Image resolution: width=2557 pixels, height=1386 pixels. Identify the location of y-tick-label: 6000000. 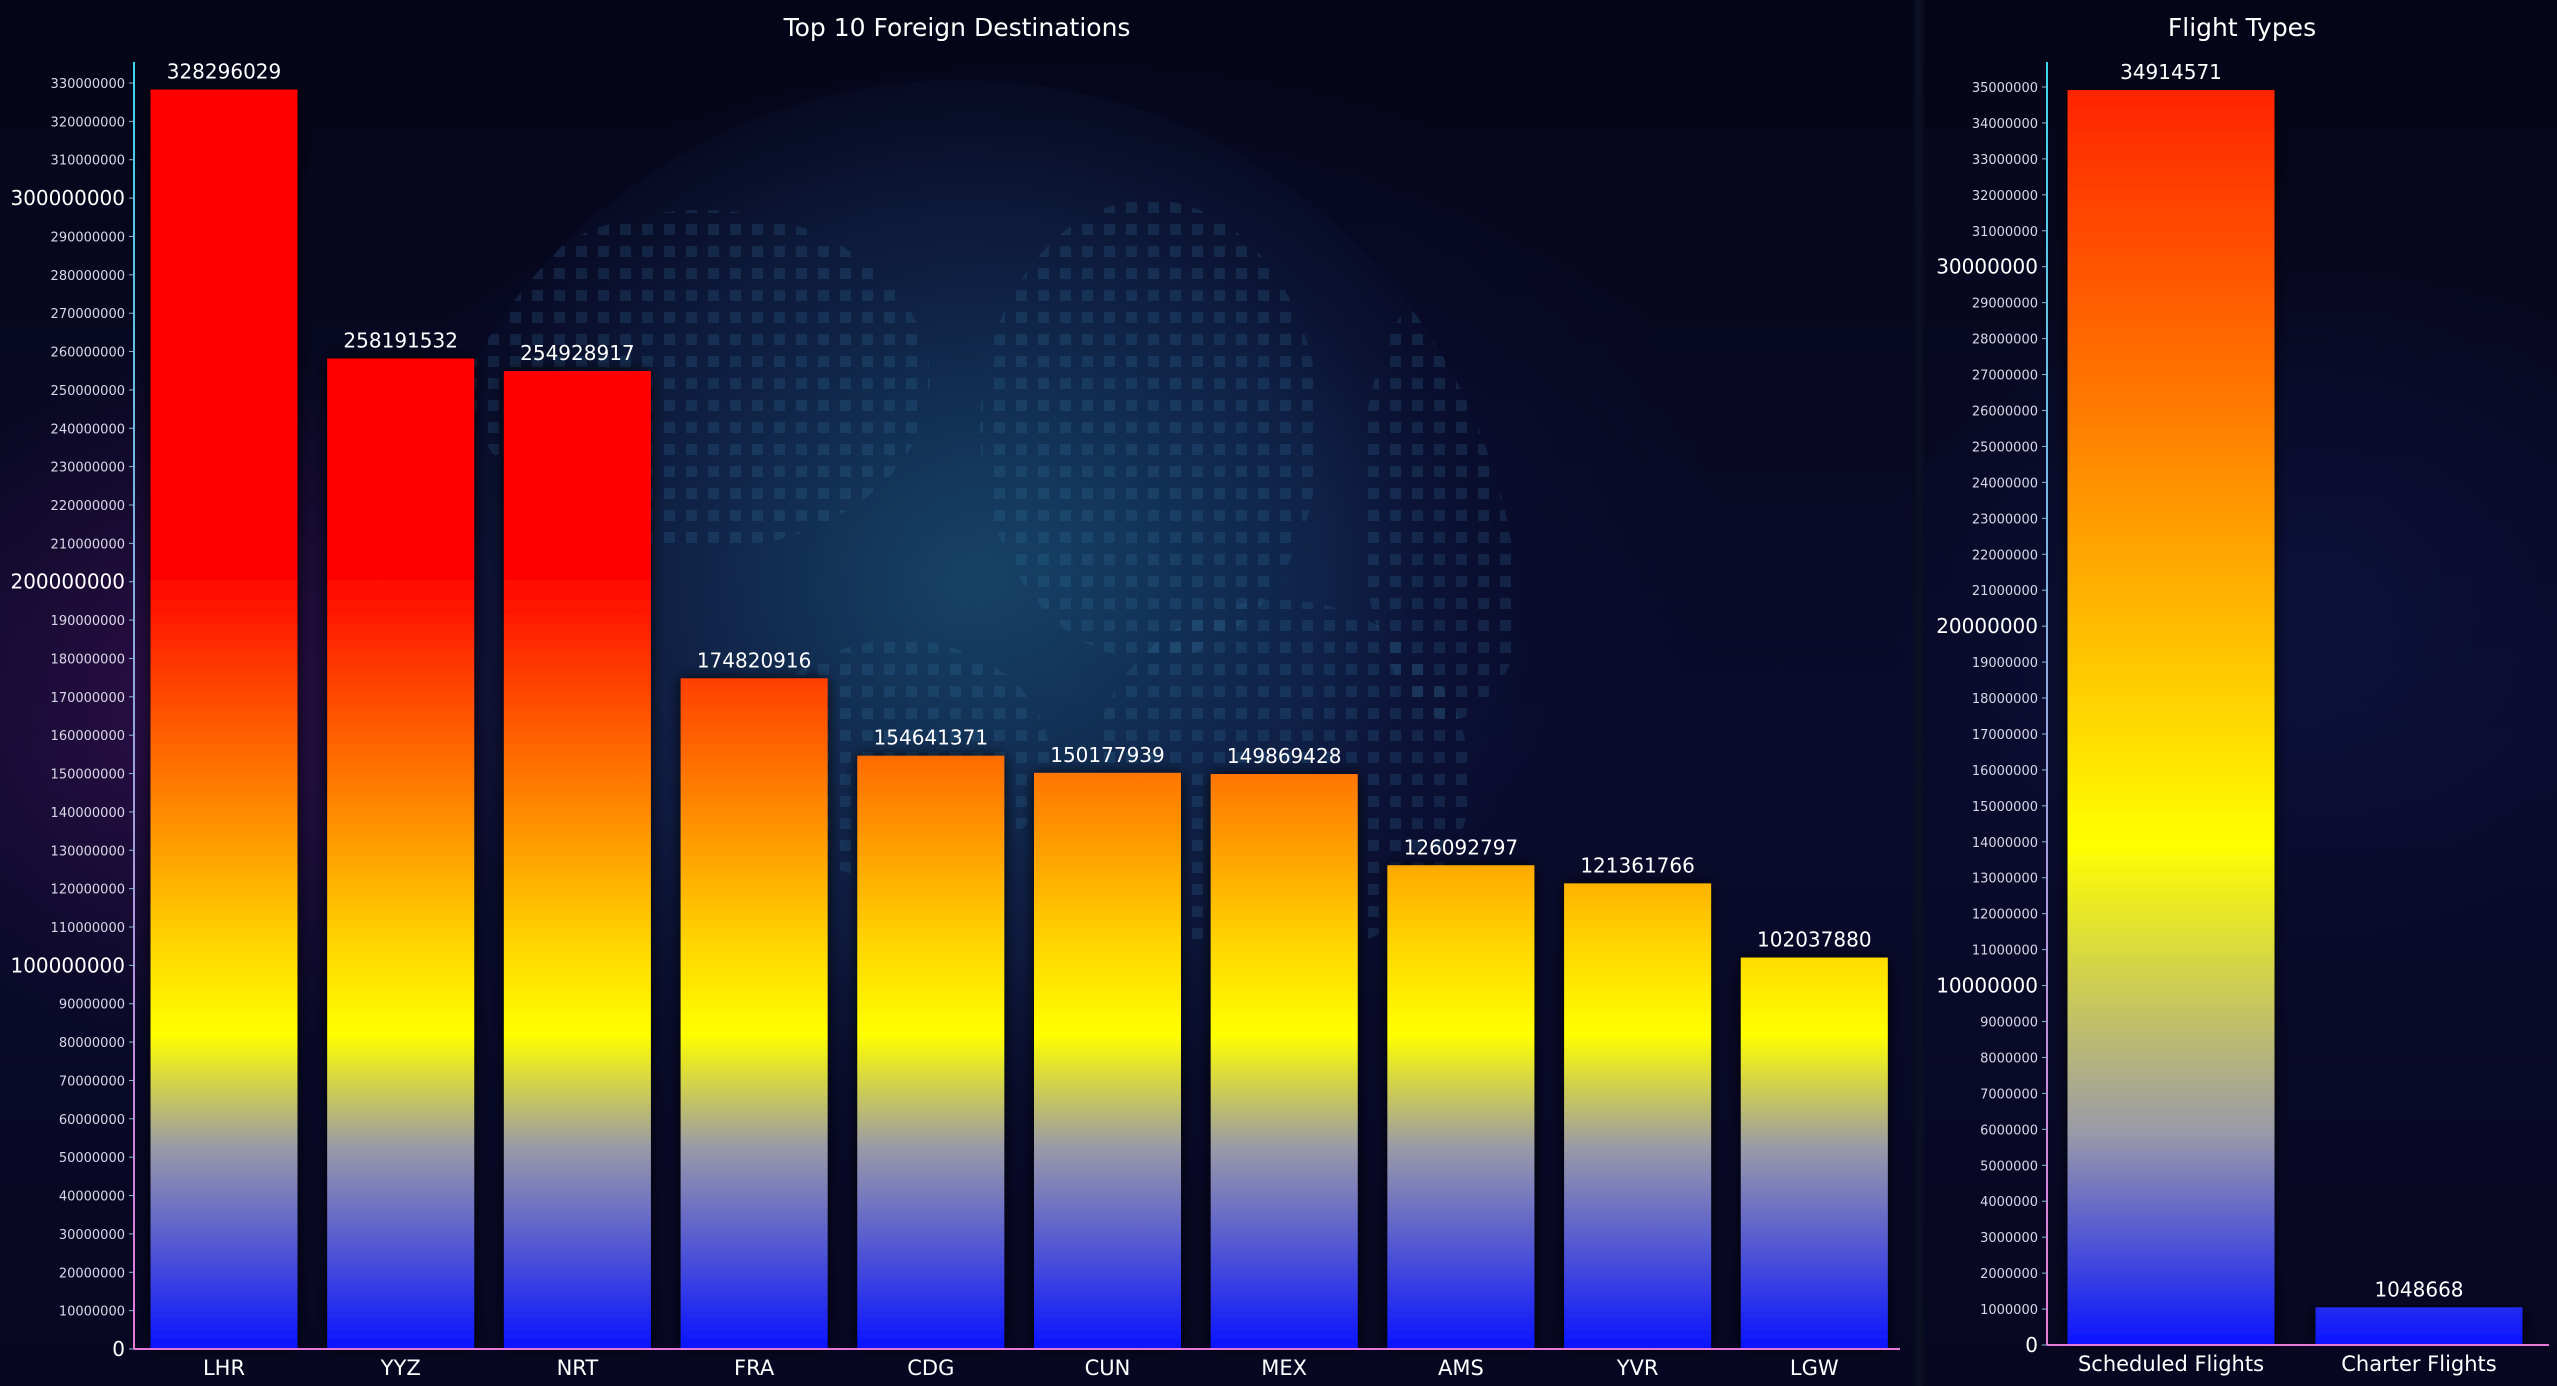
(2009, 1130).